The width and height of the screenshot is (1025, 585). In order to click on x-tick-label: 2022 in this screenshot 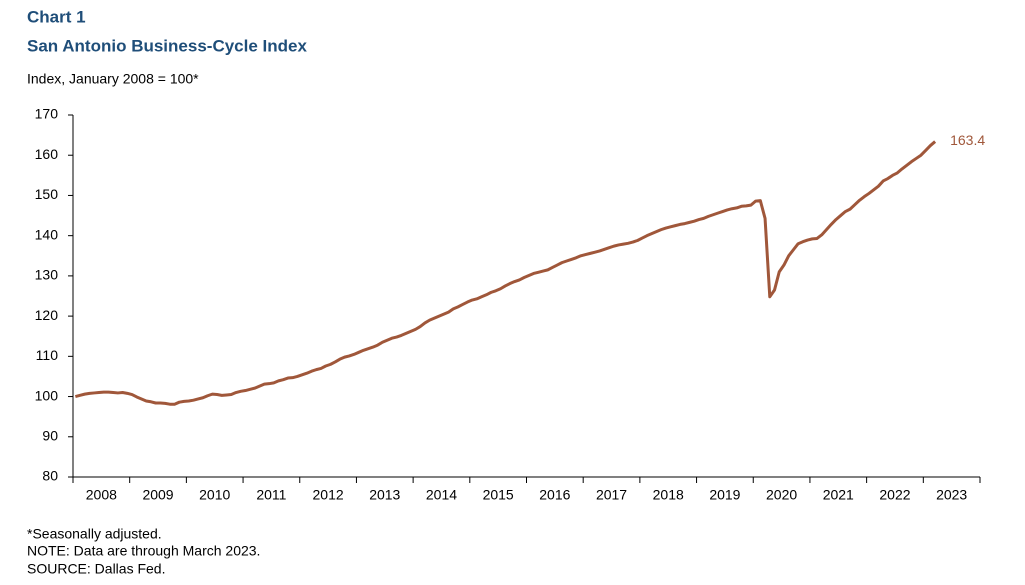, I will do `click(894, 495)`.